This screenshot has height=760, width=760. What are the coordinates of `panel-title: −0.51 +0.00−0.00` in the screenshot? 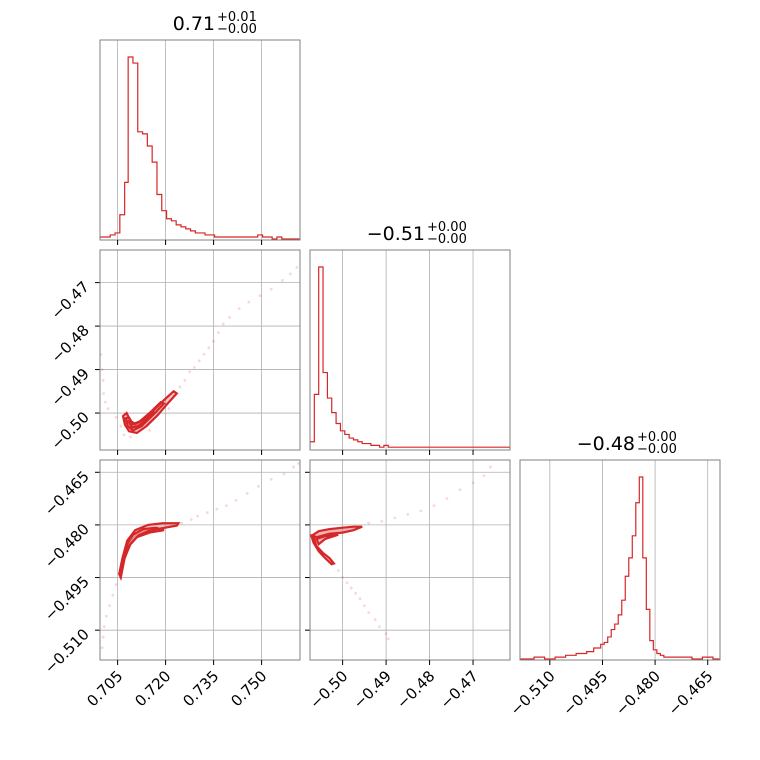 It's located at (417, 233).